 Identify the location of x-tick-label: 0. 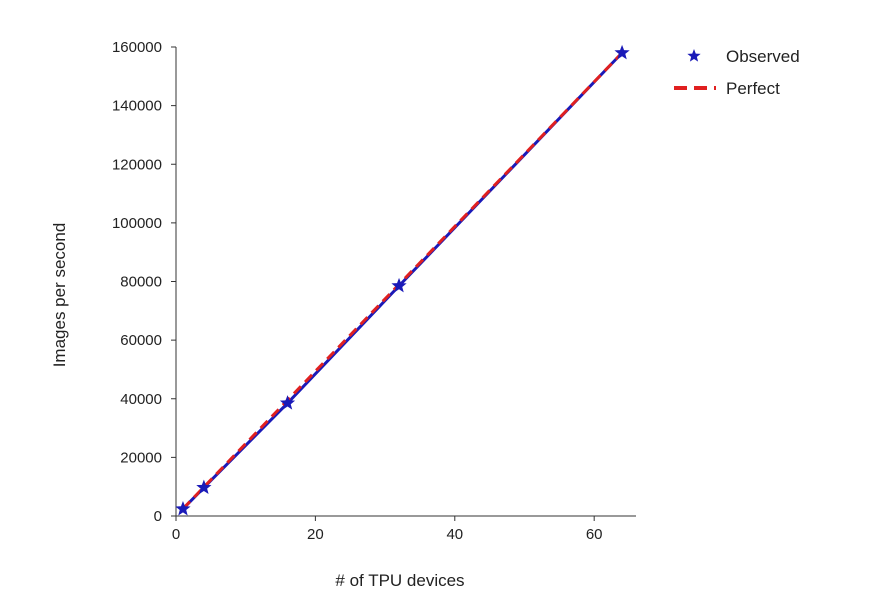
(176, 534).